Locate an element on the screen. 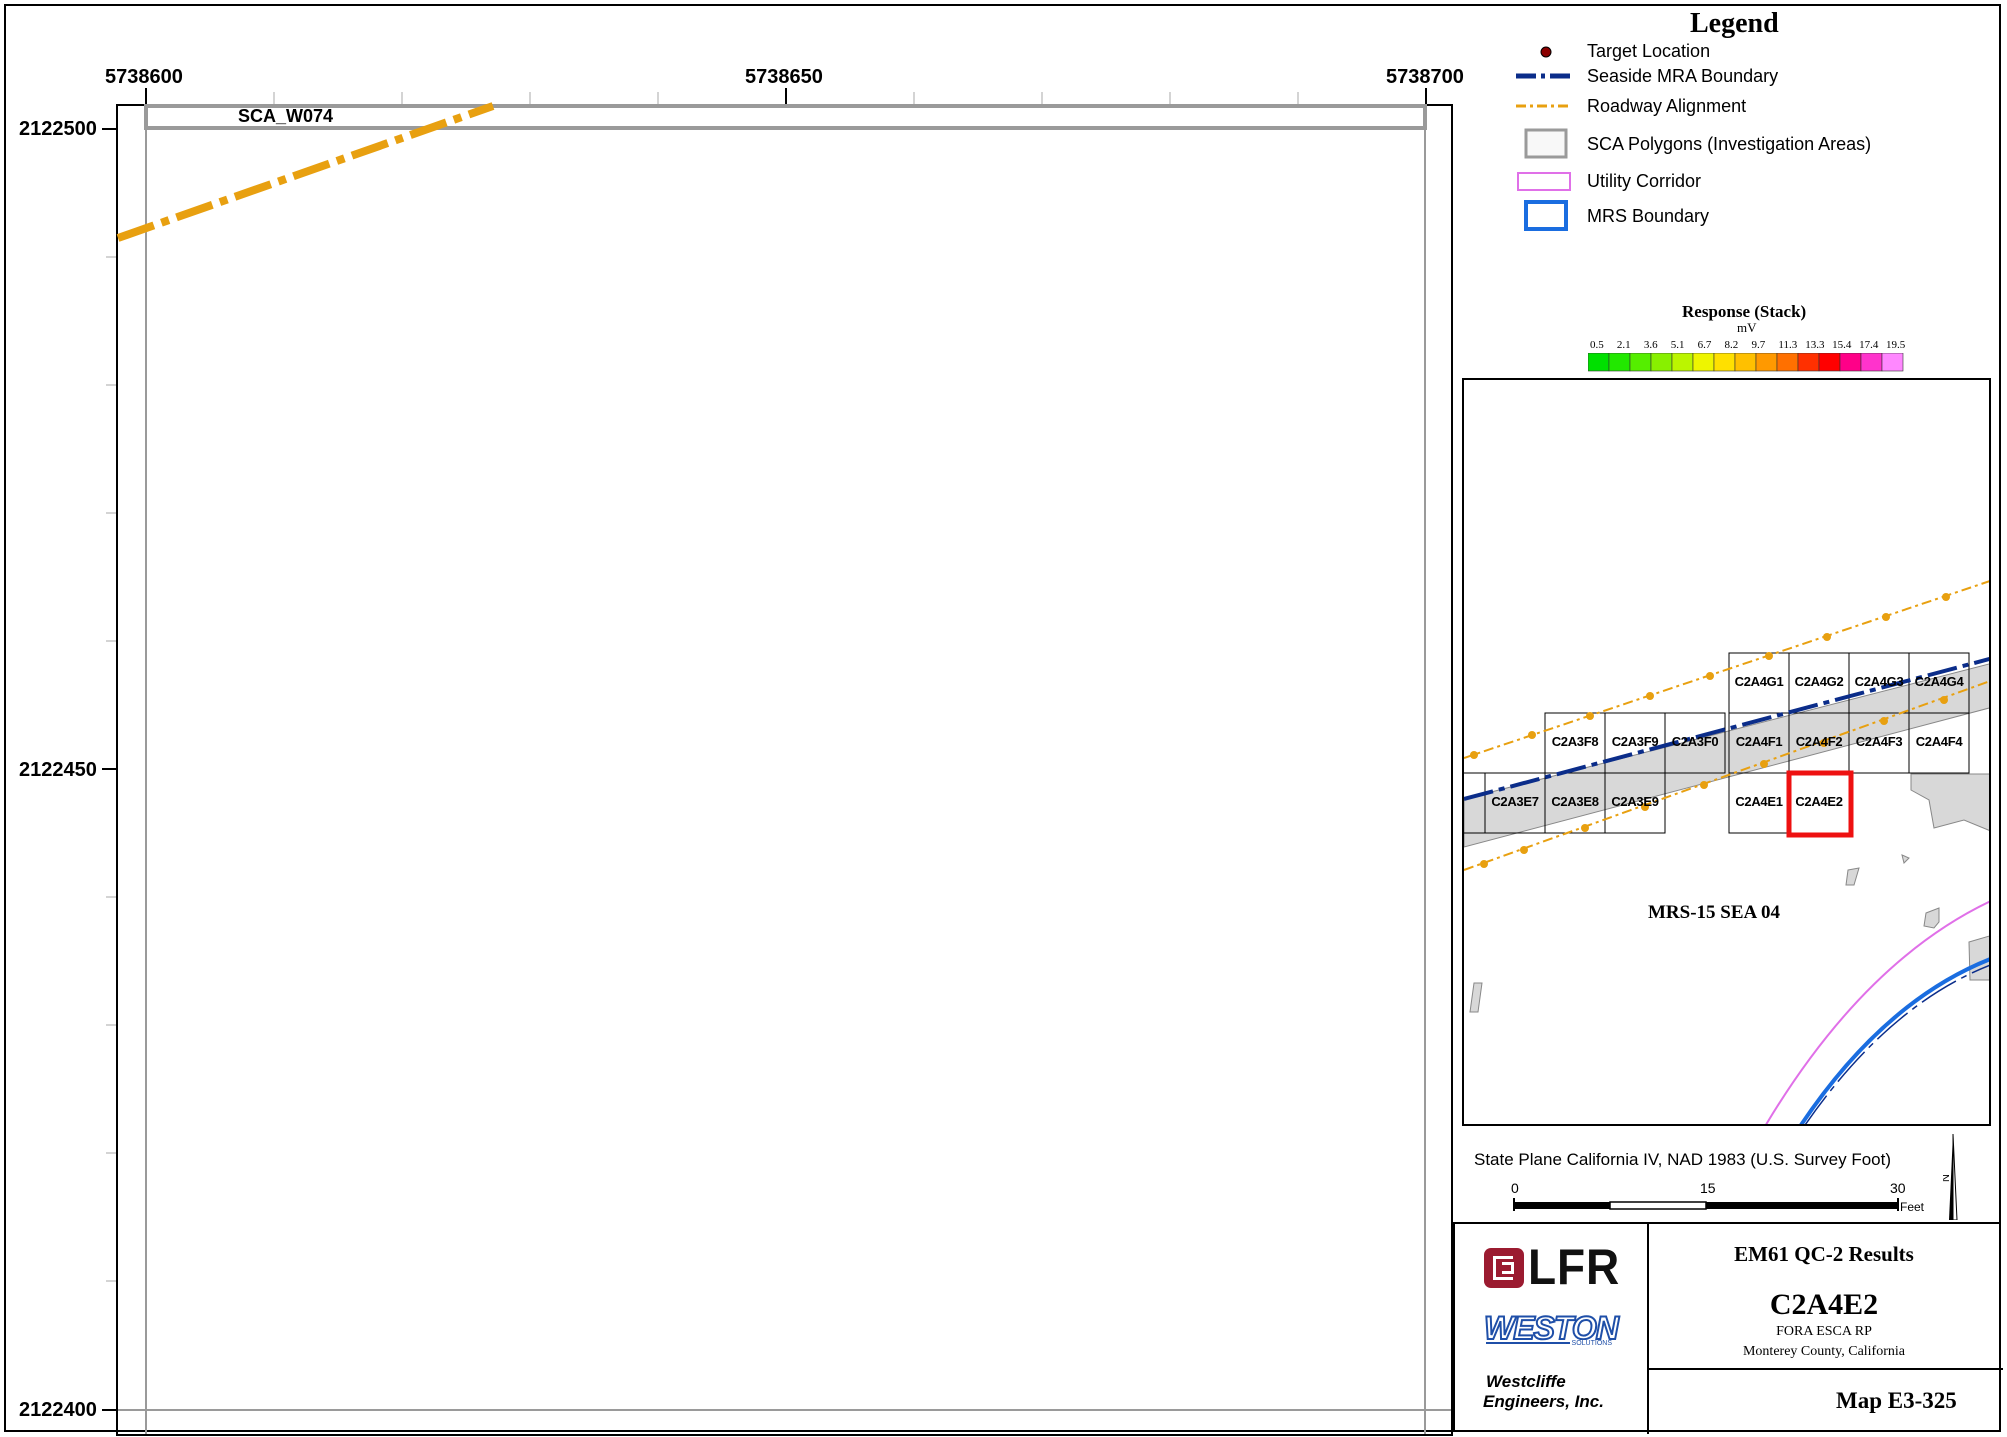 The width and height of the screenshot is (2007, 1437). response-unit: mV is located at coordinates (1747, 327).